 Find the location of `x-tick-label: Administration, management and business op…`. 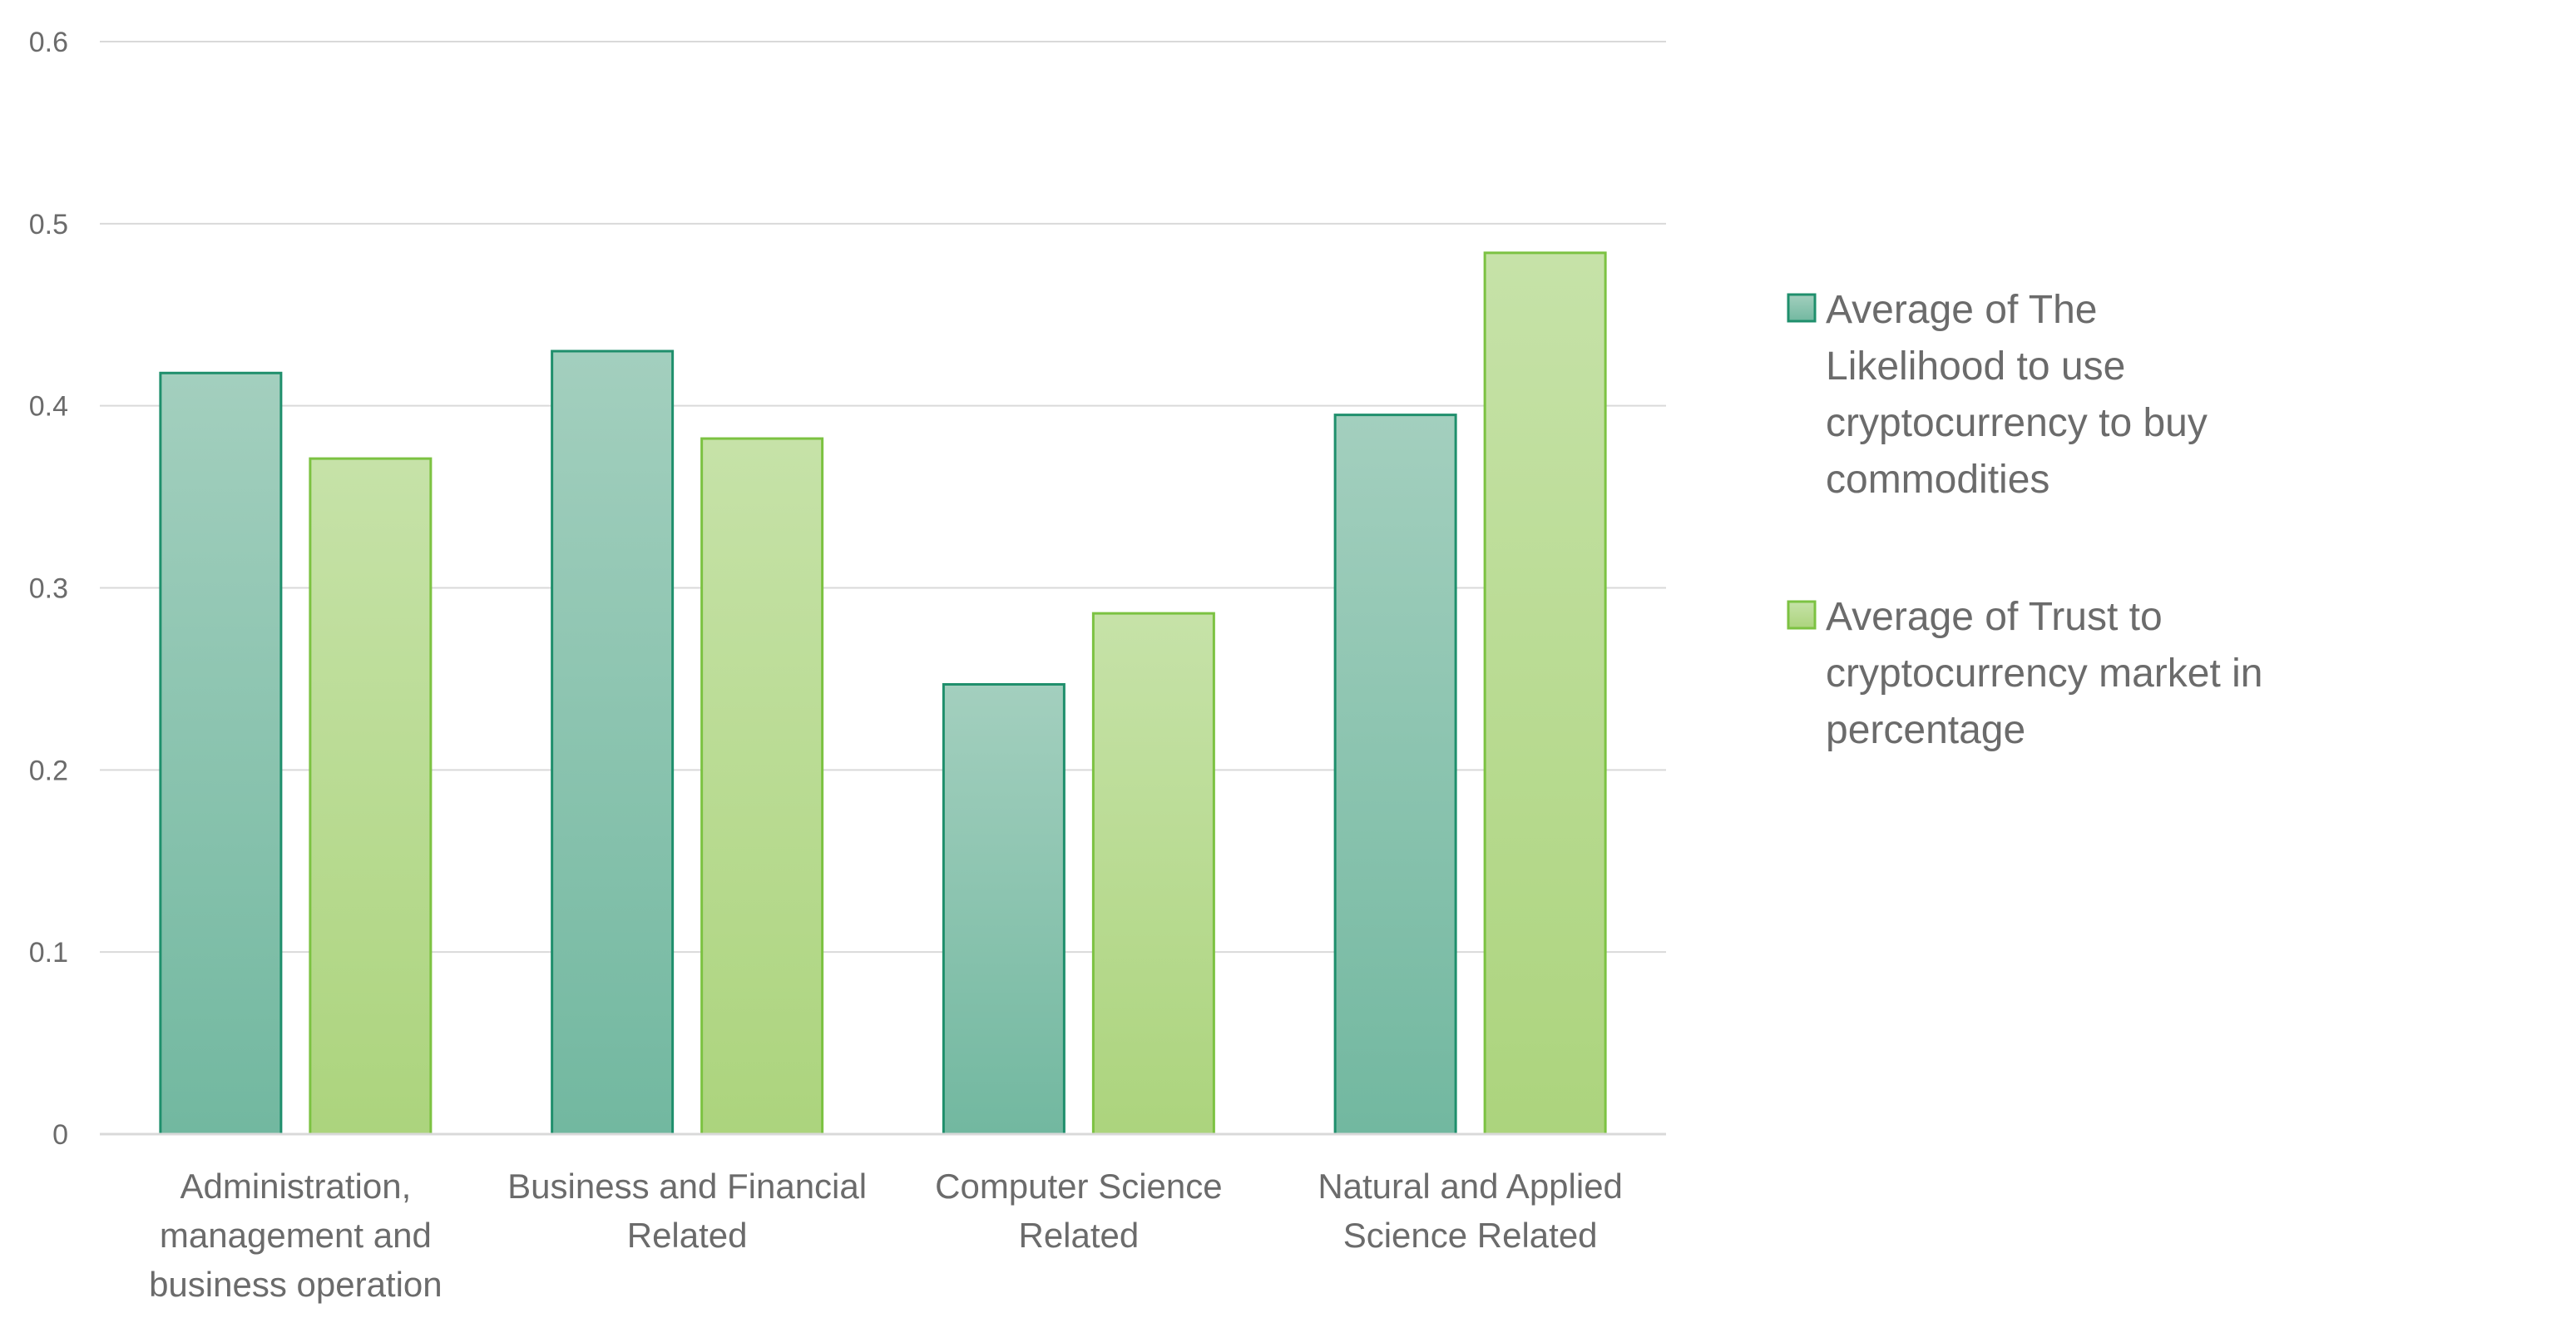

x-tick-label: Administration, management and business op… is located at coordinates (296, 1235).